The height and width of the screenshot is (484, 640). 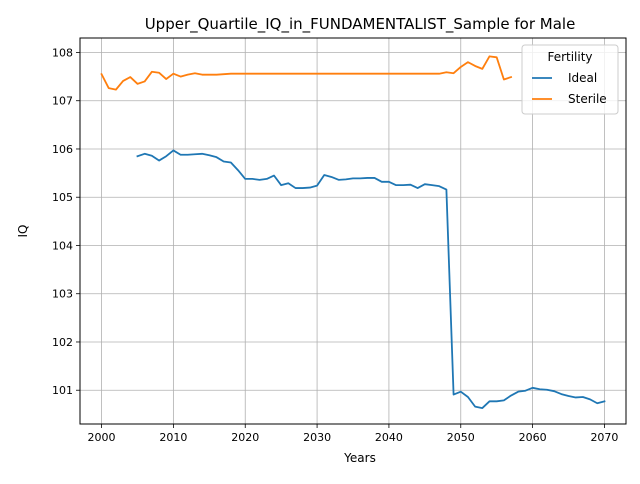 What do you see at coordinates (66, 221) in the screenshot?
I see `y-axis-ticks: 101 102 103 104 105 106 107 108` at bounding box center [66, 221].